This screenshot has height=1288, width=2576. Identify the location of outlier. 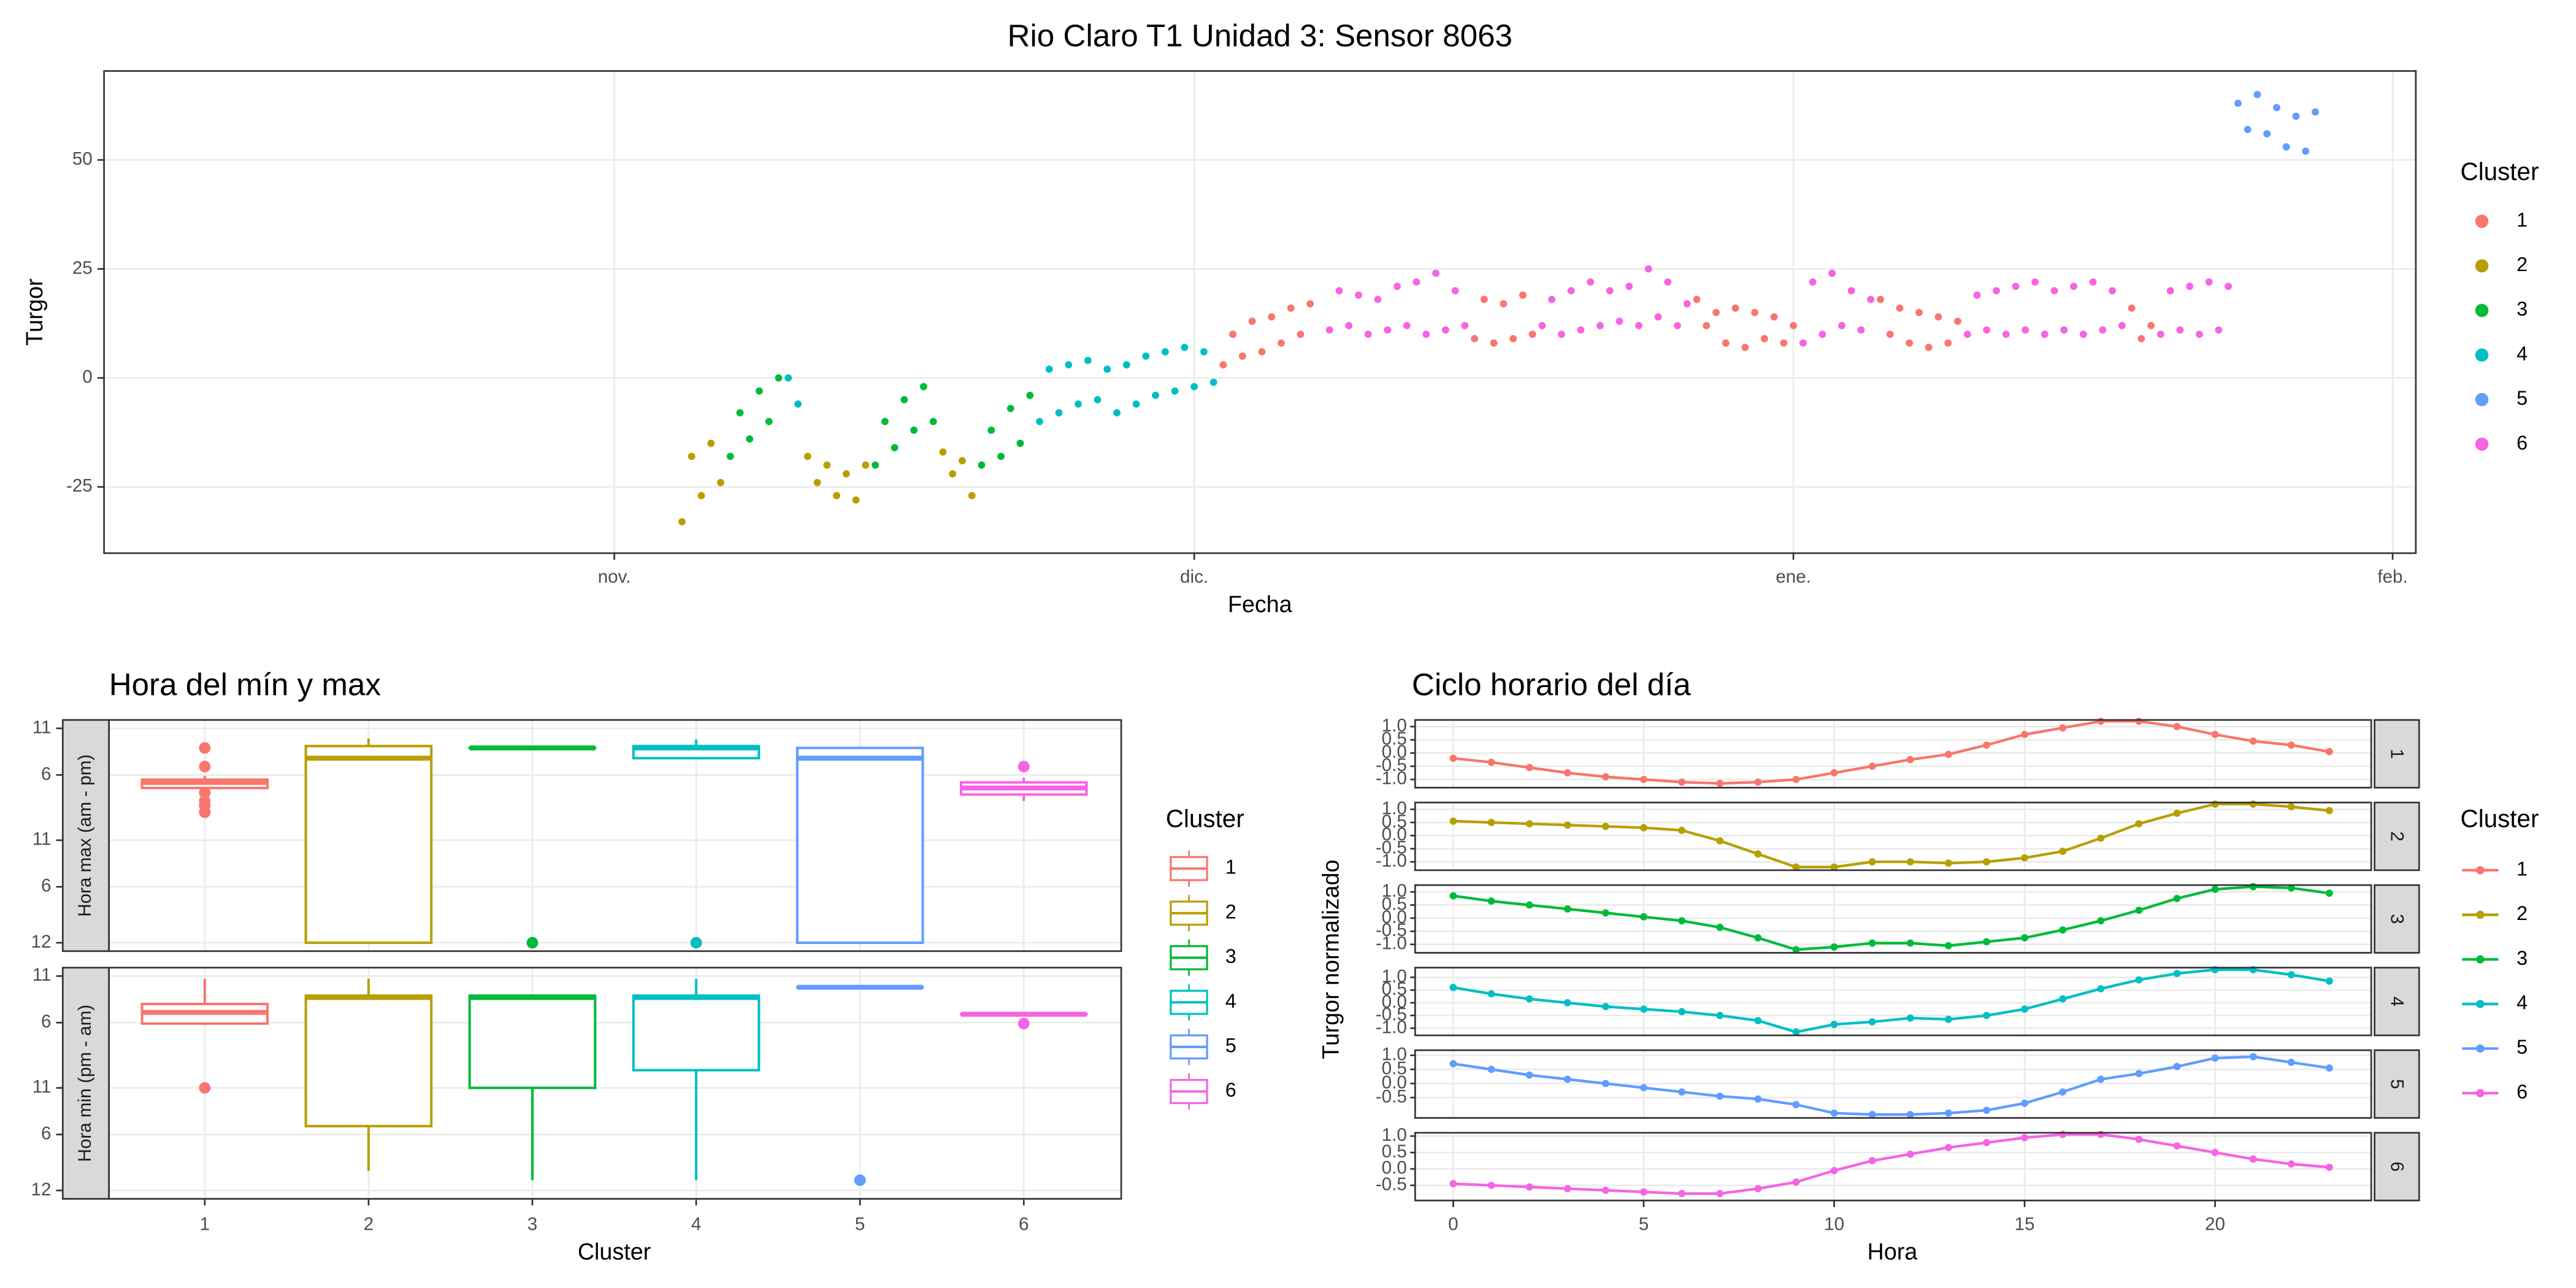
(1024, 767).